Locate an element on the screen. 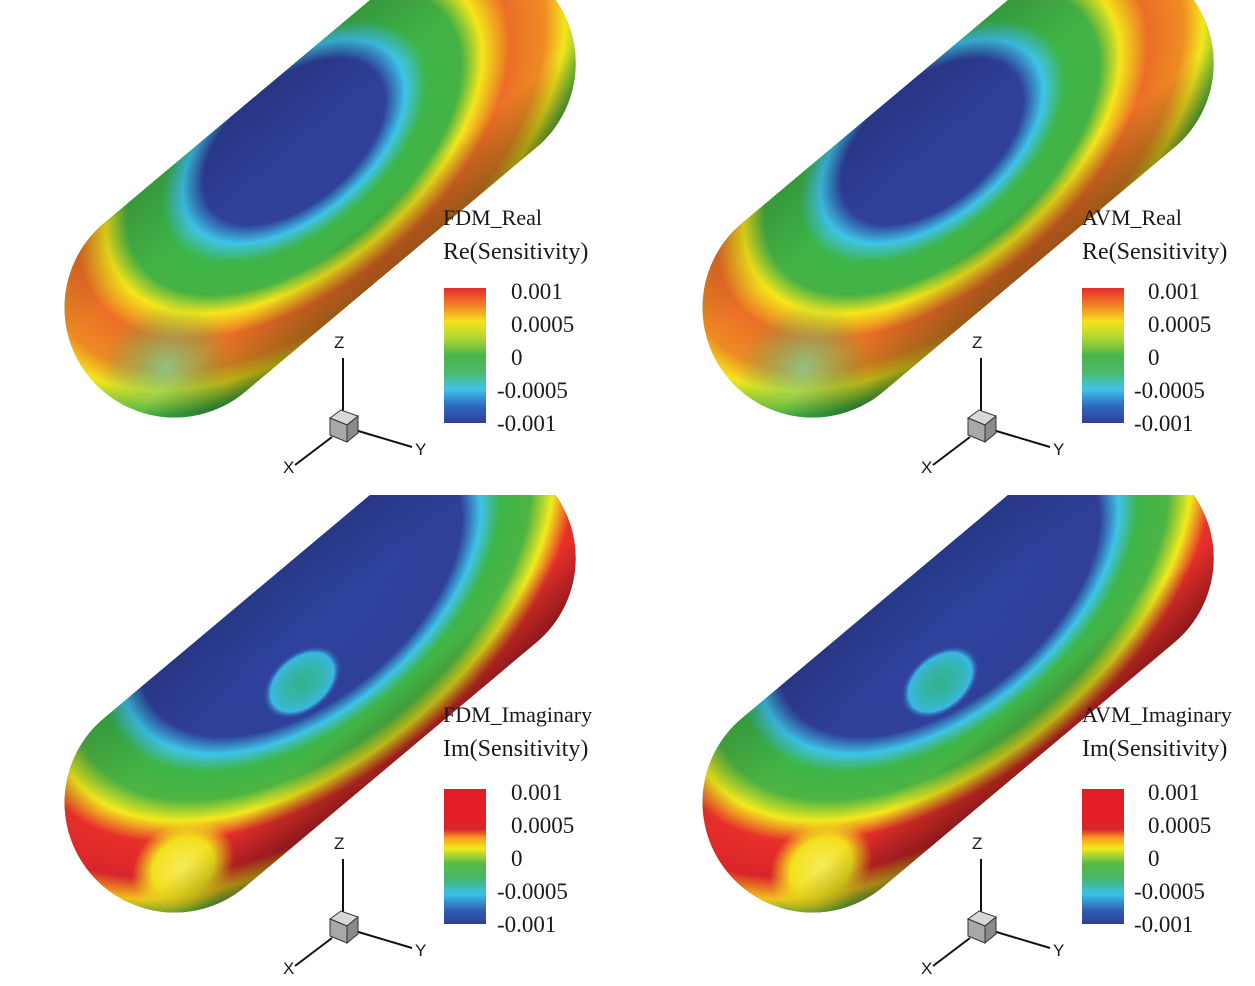 Image resolution: width=1255 pixels, height=986 pixels. legend: AVM_Imaginary Im(Sensitivity) is located at coordinates (1157, 733).